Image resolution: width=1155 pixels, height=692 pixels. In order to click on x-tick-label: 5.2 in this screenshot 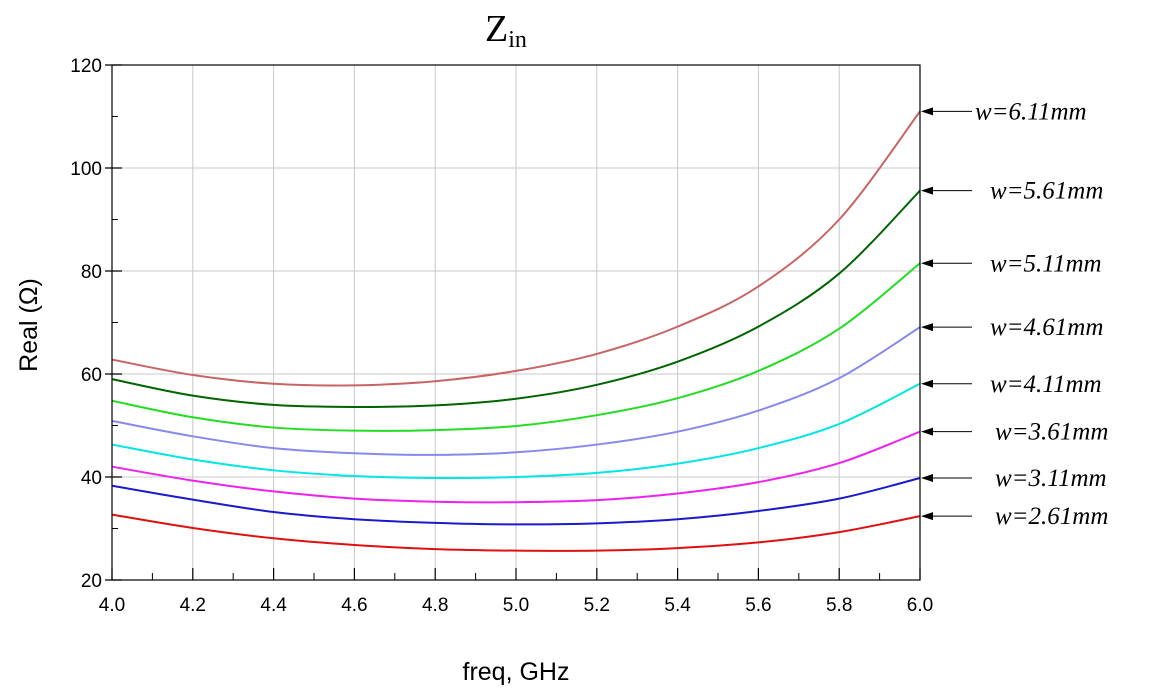, I will do `click(597, 605)`.